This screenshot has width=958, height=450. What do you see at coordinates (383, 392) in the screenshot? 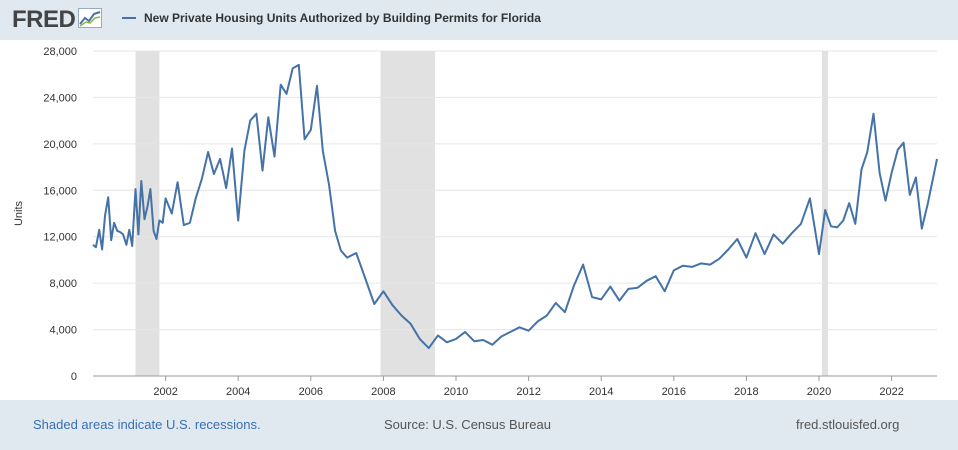
I see `x-tick-label: 2008` at bounding box center [383, 392].